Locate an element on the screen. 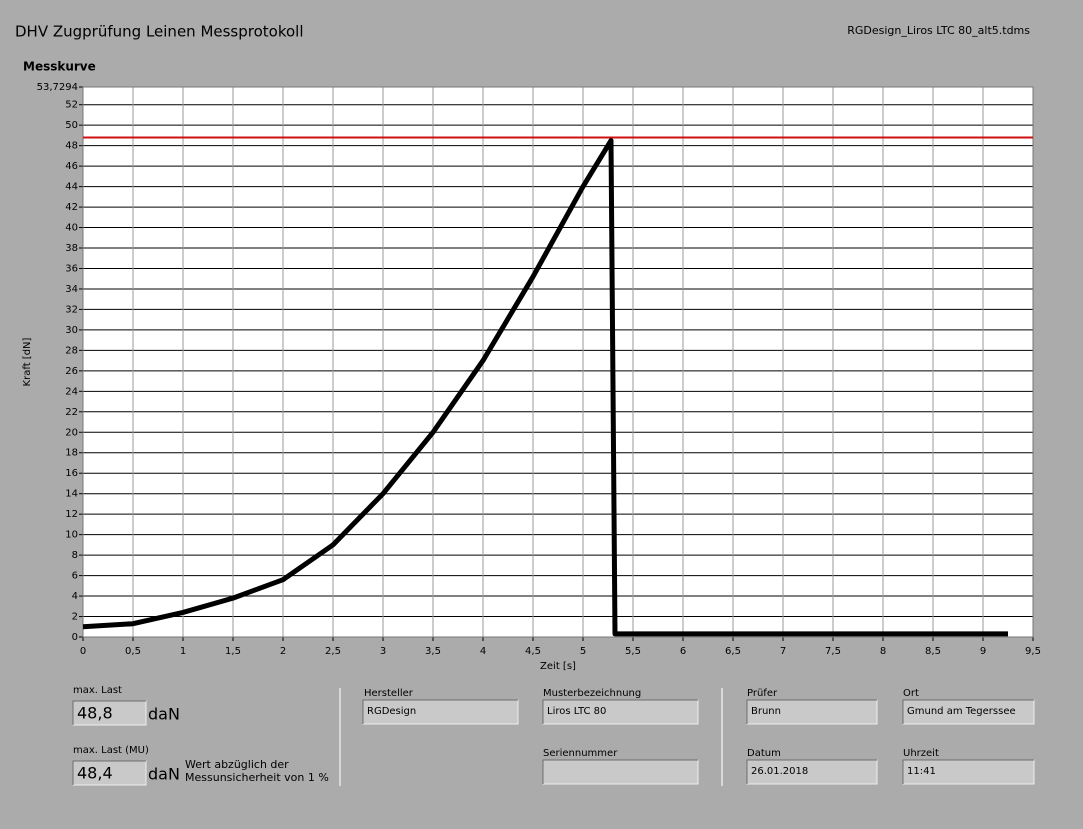  y-tick-label: 50 is located at coordinates (71, 125).